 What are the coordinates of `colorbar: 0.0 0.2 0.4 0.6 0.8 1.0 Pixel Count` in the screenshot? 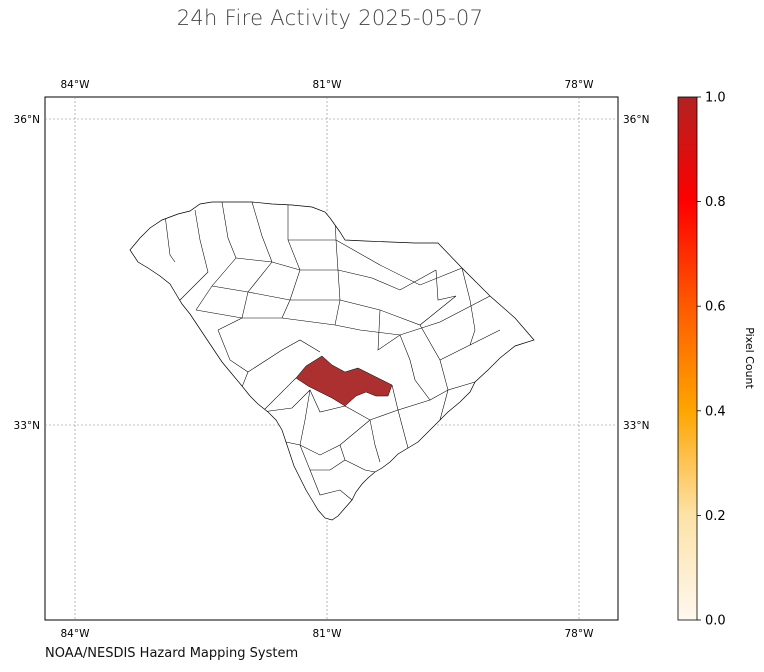 It's located at (716, 360).